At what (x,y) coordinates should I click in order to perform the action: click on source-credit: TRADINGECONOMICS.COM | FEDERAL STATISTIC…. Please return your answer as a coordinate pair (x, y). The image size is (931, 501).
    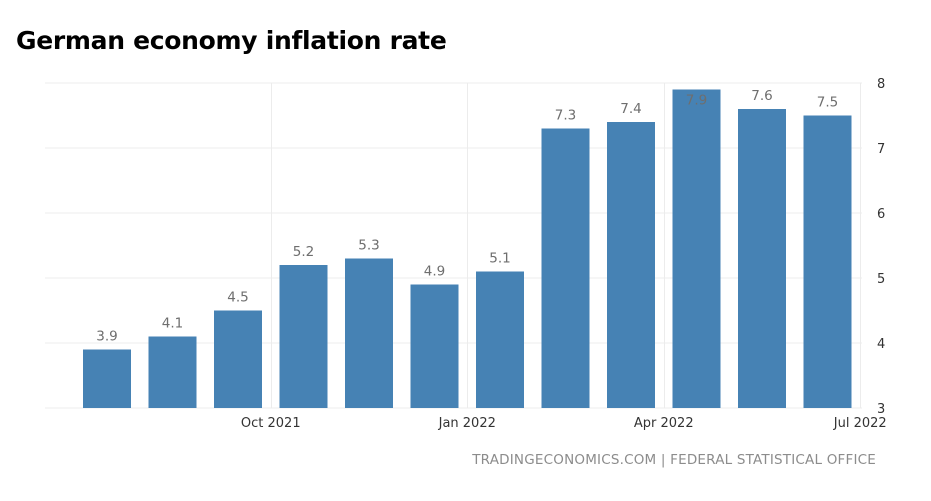
    Looking at the image, I should click on (674, 460).